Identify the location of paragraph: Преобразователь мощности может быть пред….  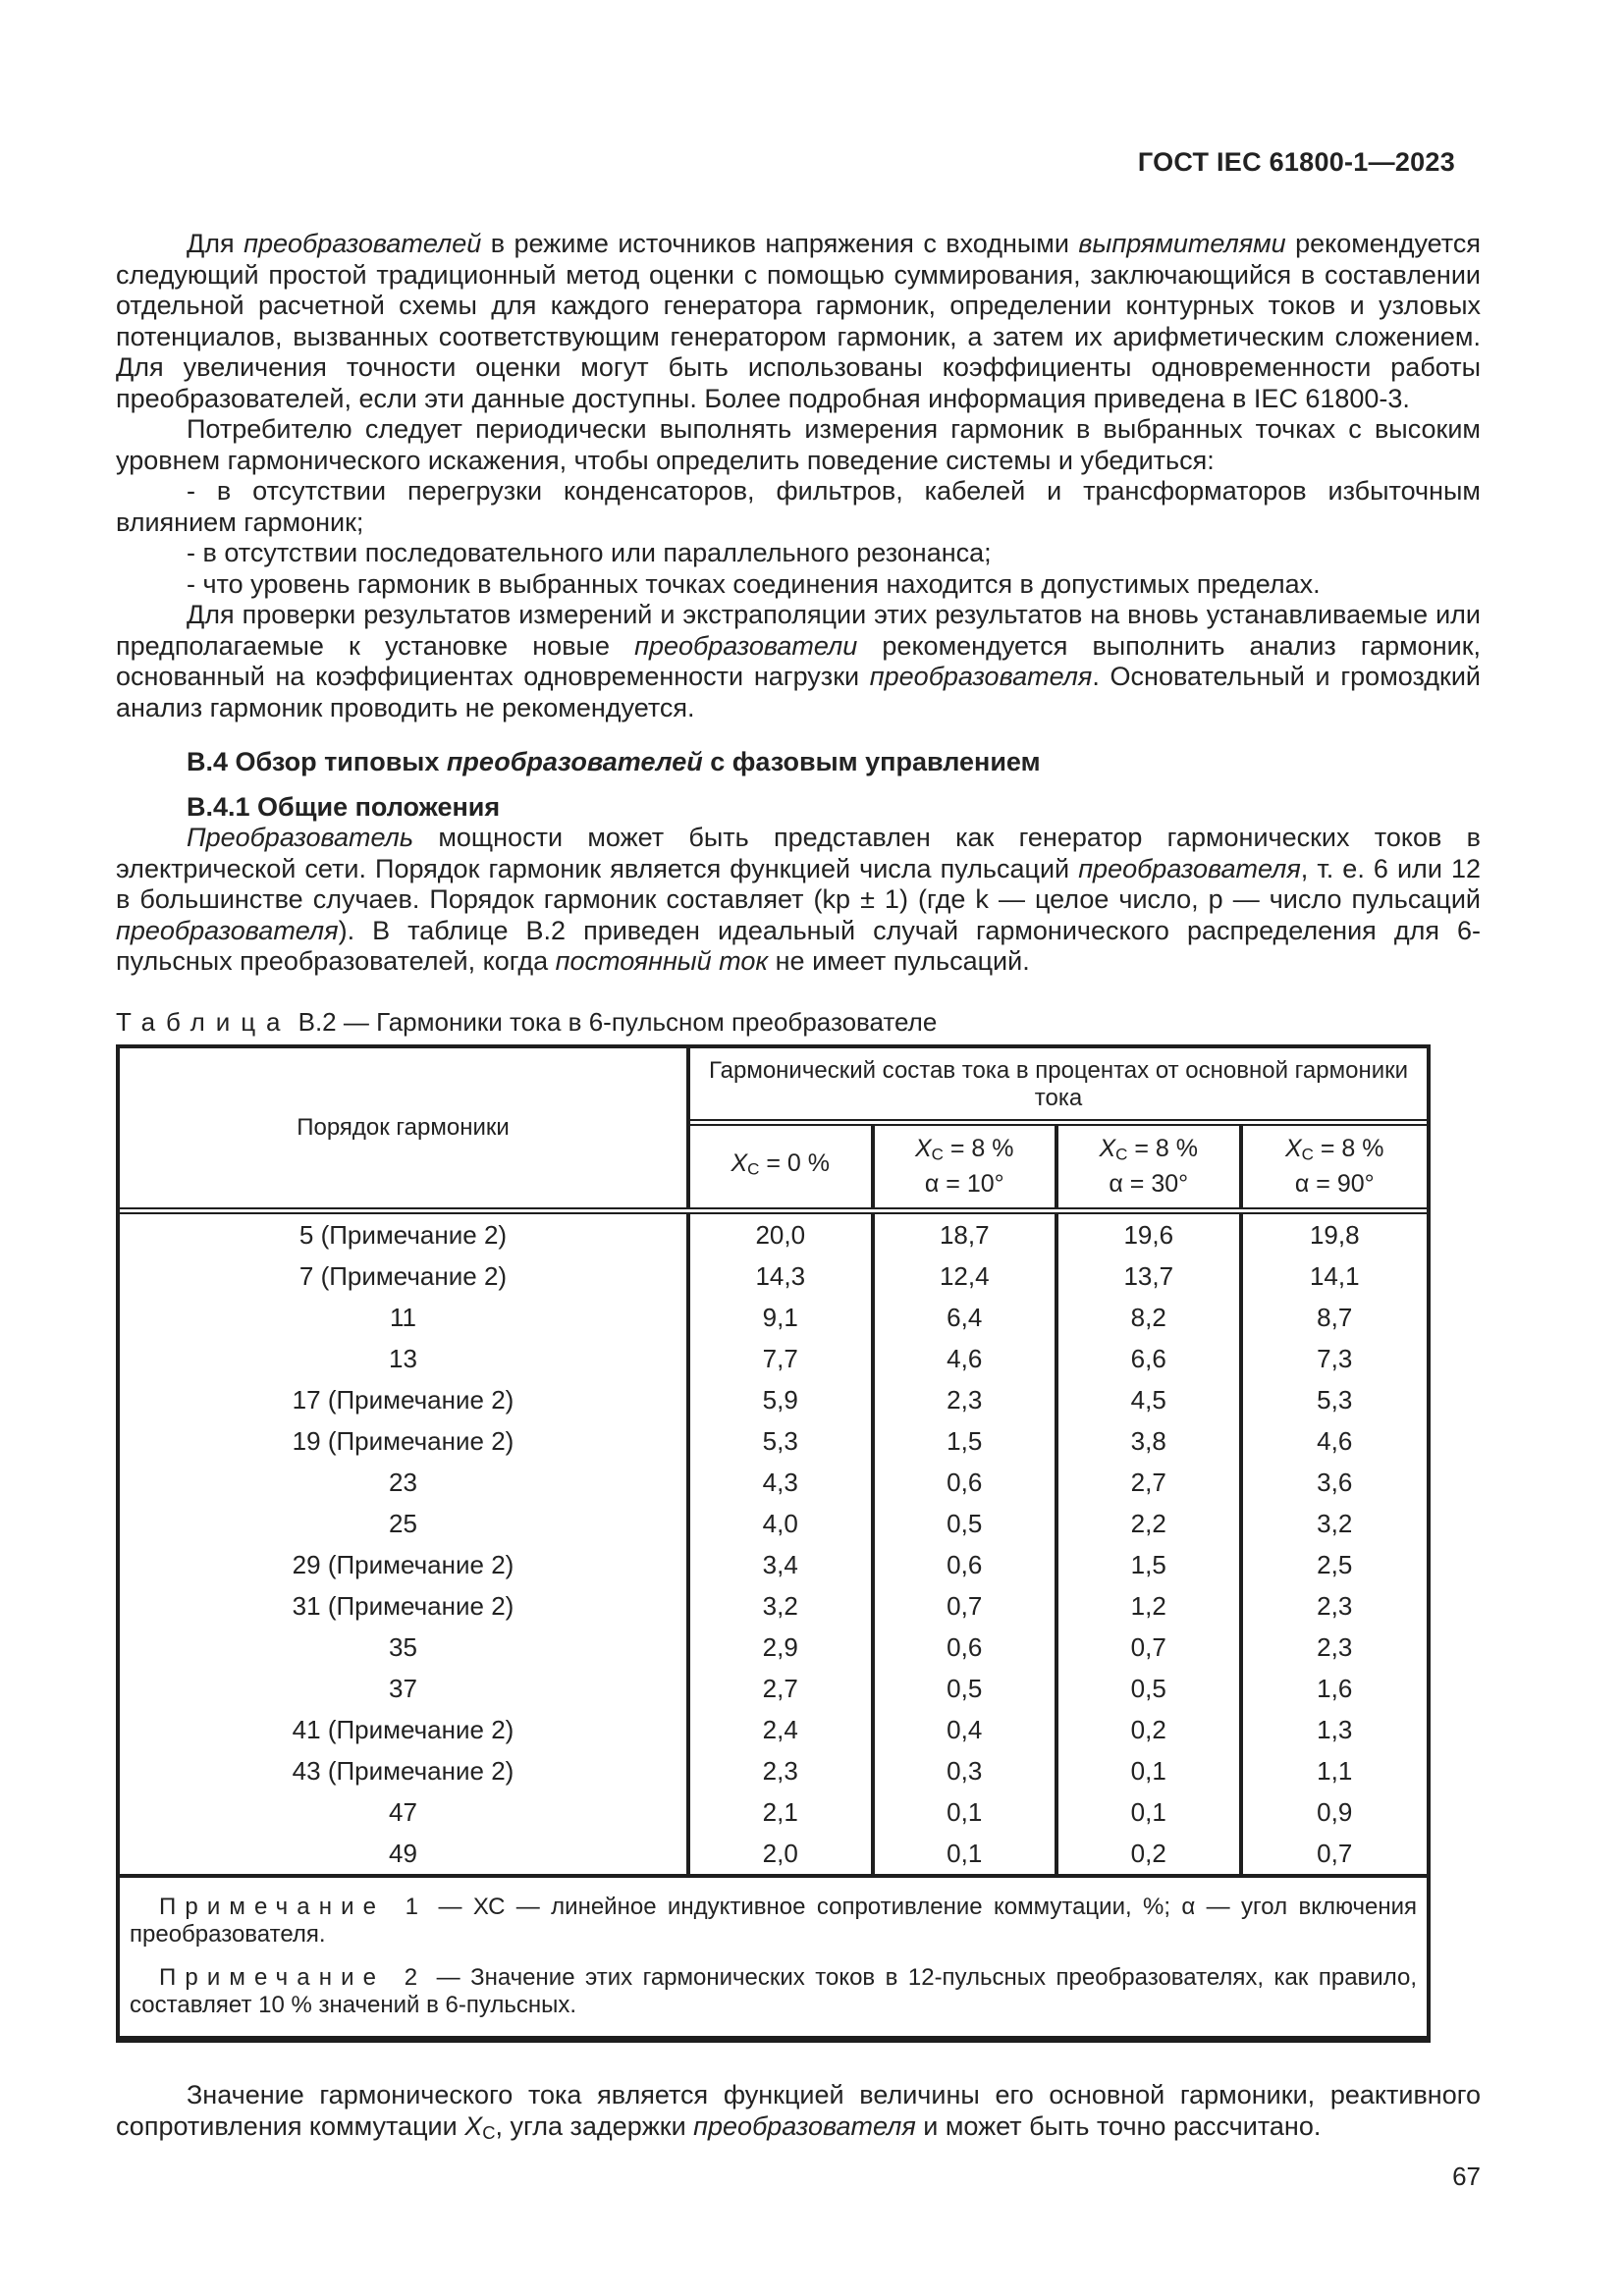
(798, 900).